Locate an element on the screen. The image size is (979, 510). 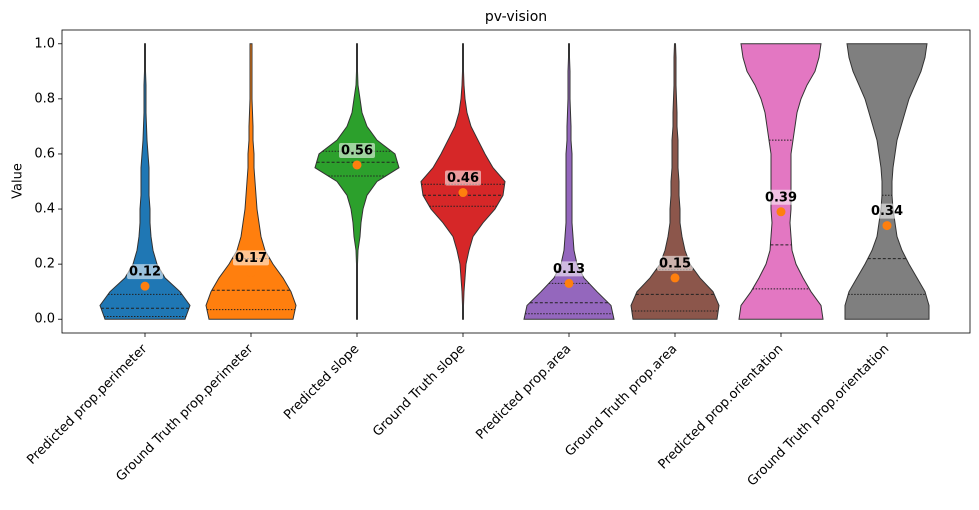
mean-label: 0.13 is located at coordinates (569, 269).